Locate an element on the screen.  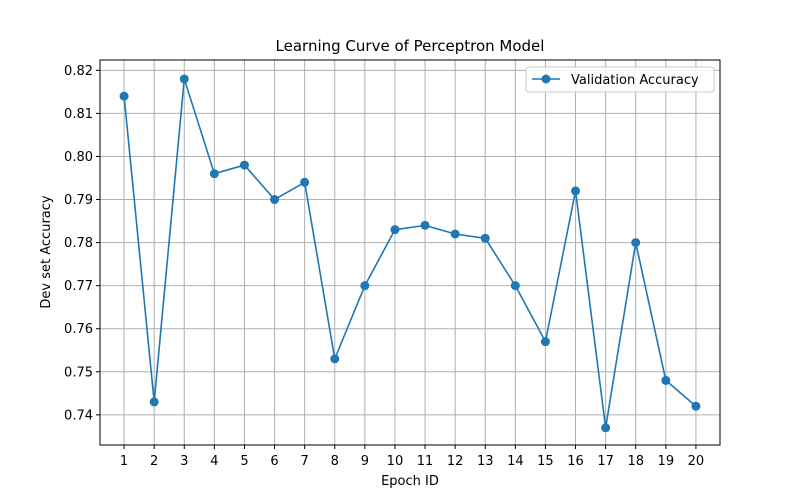
y-tick-label: 0.75 is located at coordinates (78, 372).